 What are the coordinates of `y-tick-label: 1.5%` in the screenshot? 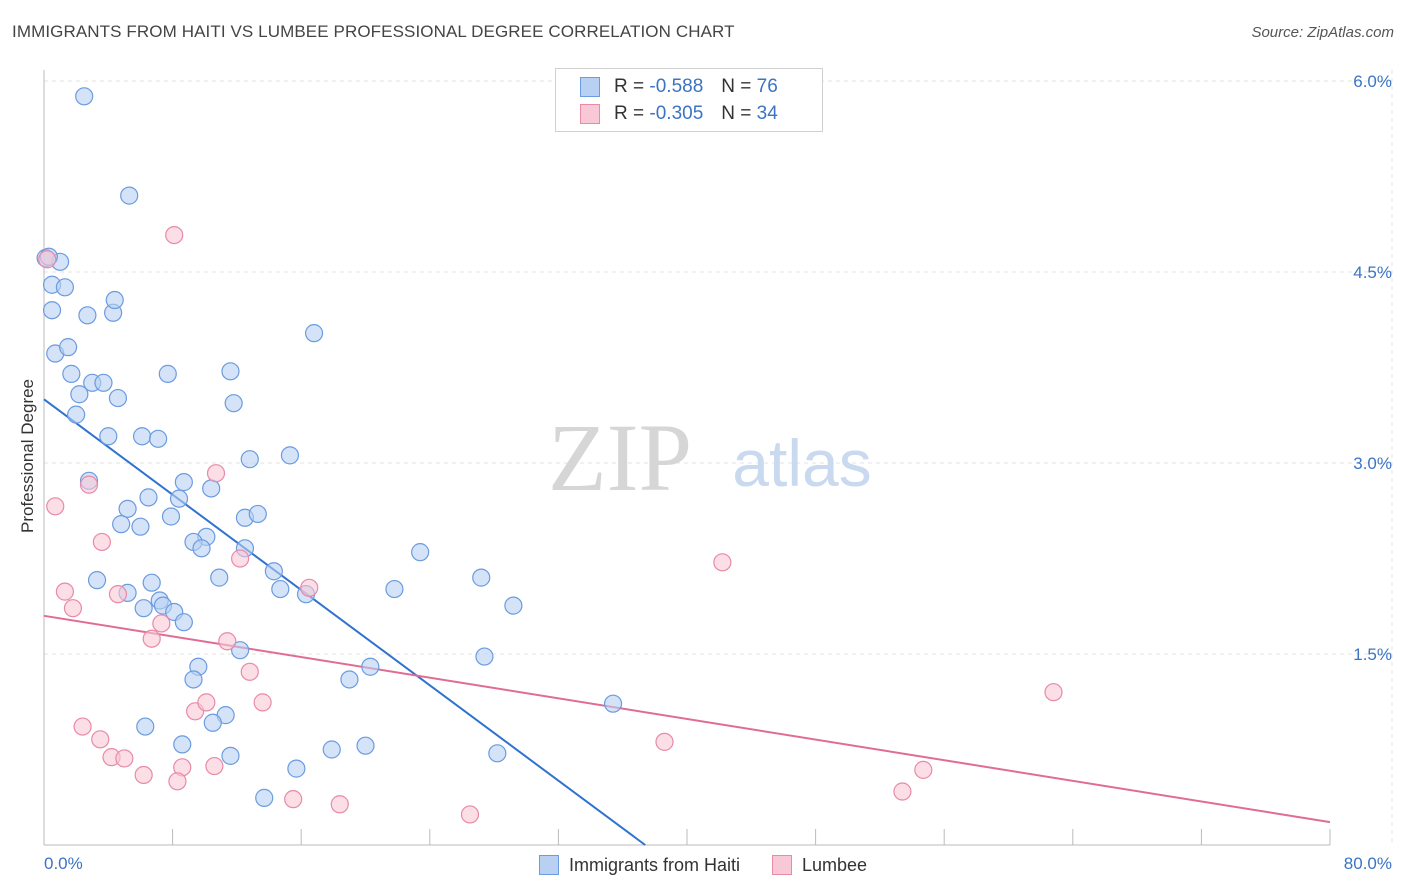 It's located at (1372, 654).